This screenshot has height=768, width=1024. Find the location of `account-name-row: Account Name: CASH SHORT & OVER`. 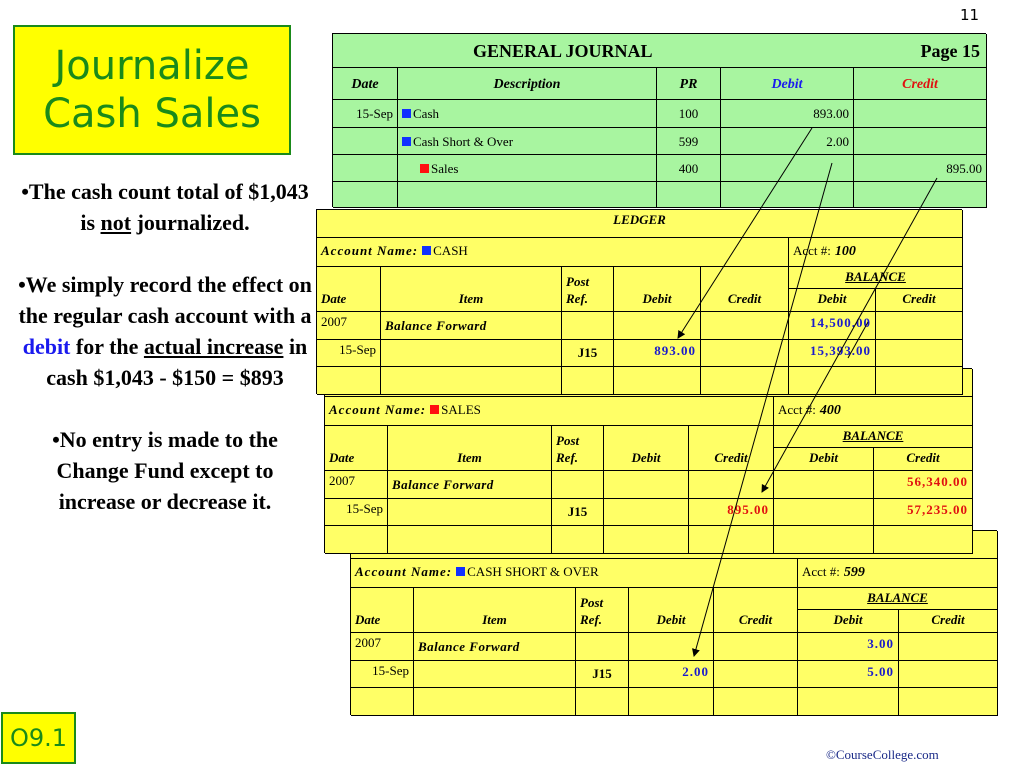

account-name-row: Account Name: CASH SHORT & OVER is located at coordinates (574, 573).